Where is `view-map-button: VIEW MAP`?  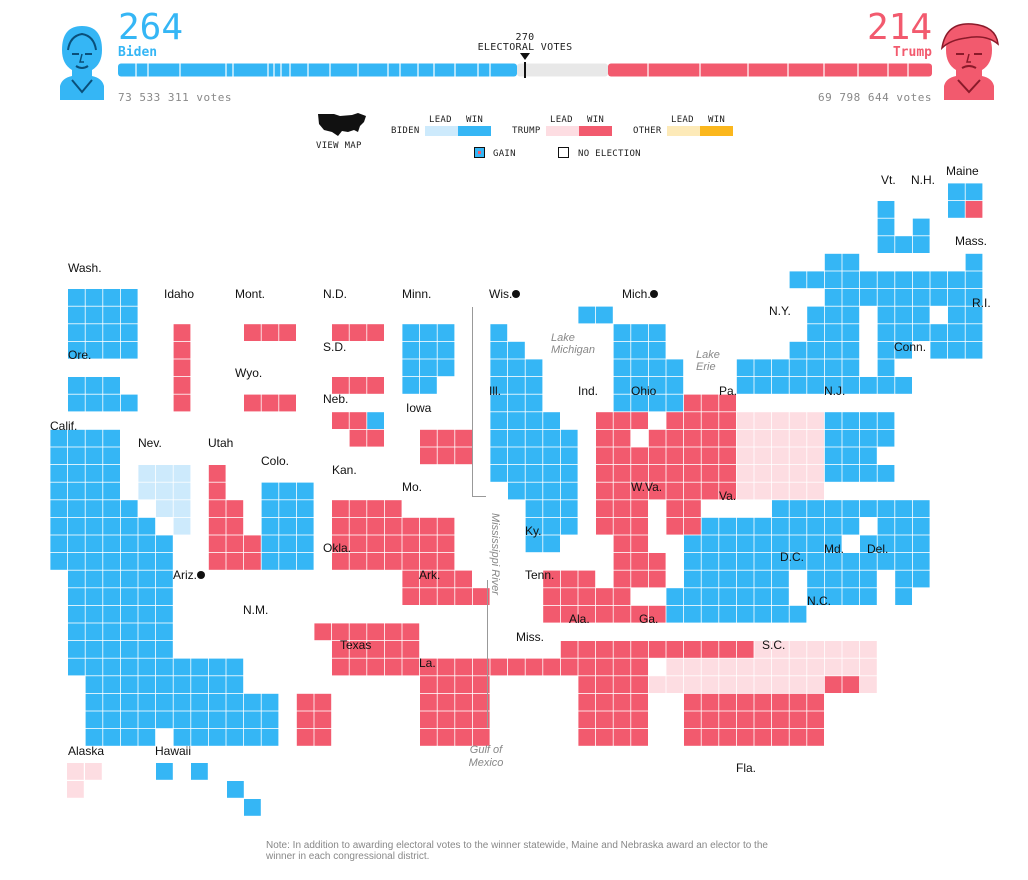 view-map-button: VIEW MAP is located at coordinates (341, 131).